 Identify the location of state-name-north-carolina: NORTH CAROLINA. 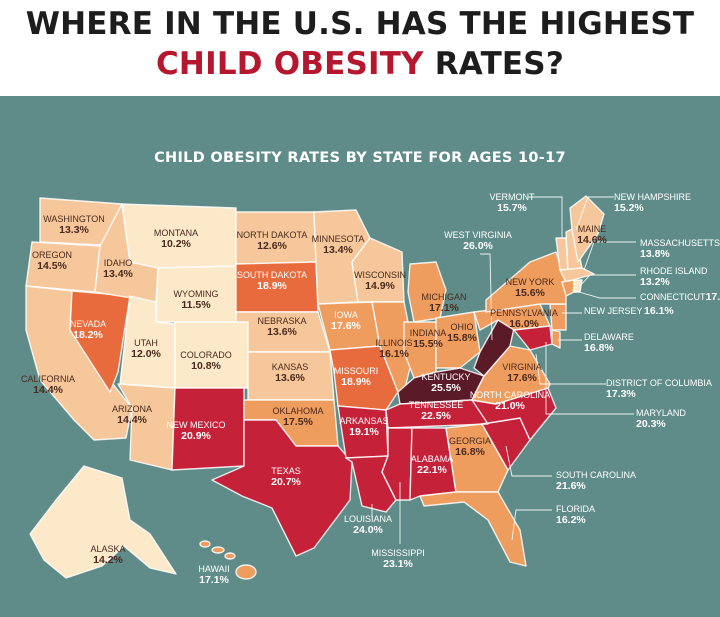
(510, 395).